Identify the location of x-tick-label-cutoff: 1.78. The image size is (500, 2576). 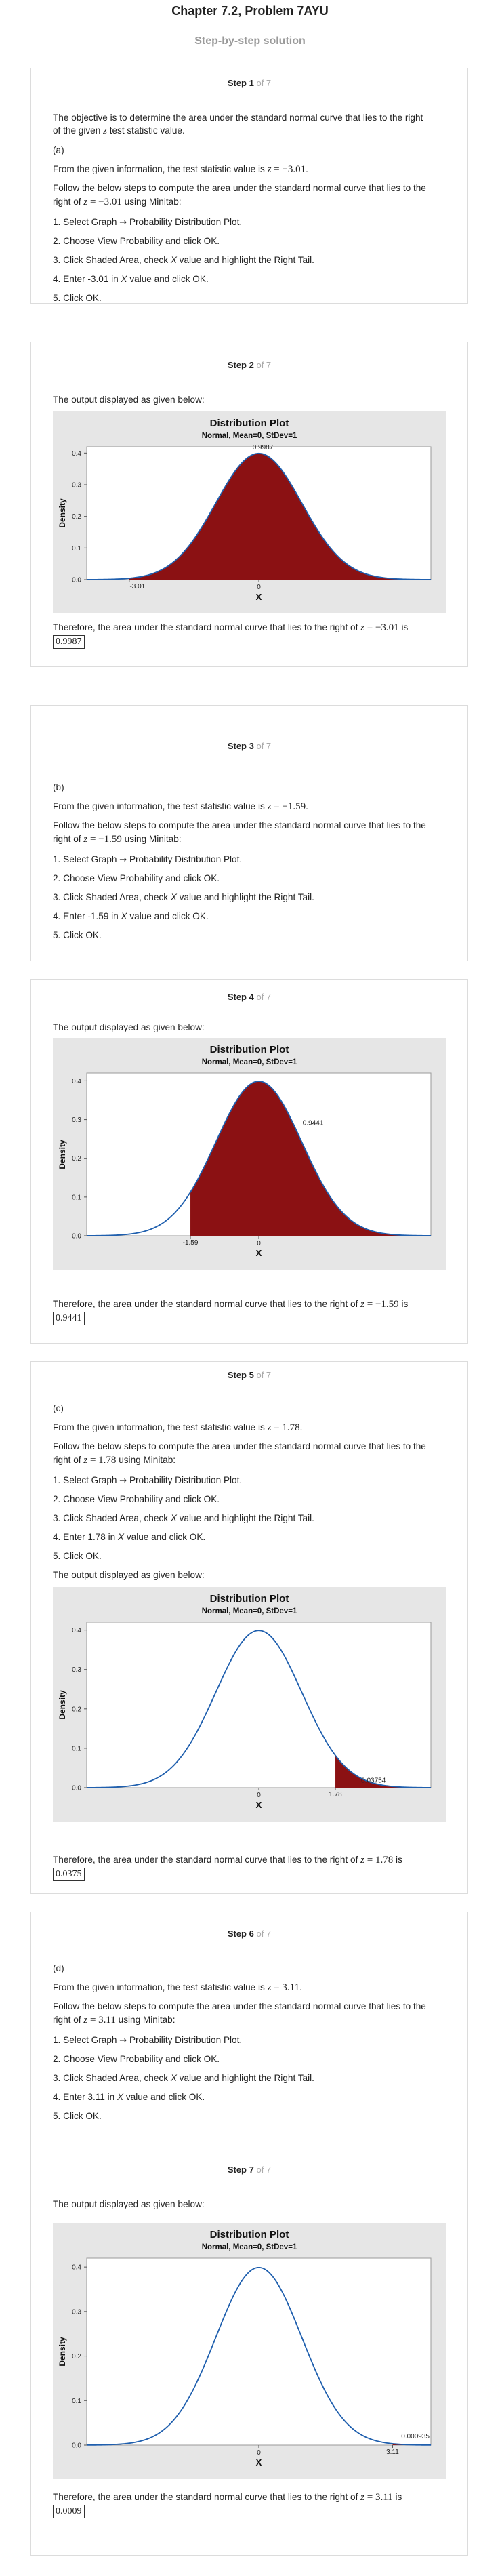
(335, 1794).